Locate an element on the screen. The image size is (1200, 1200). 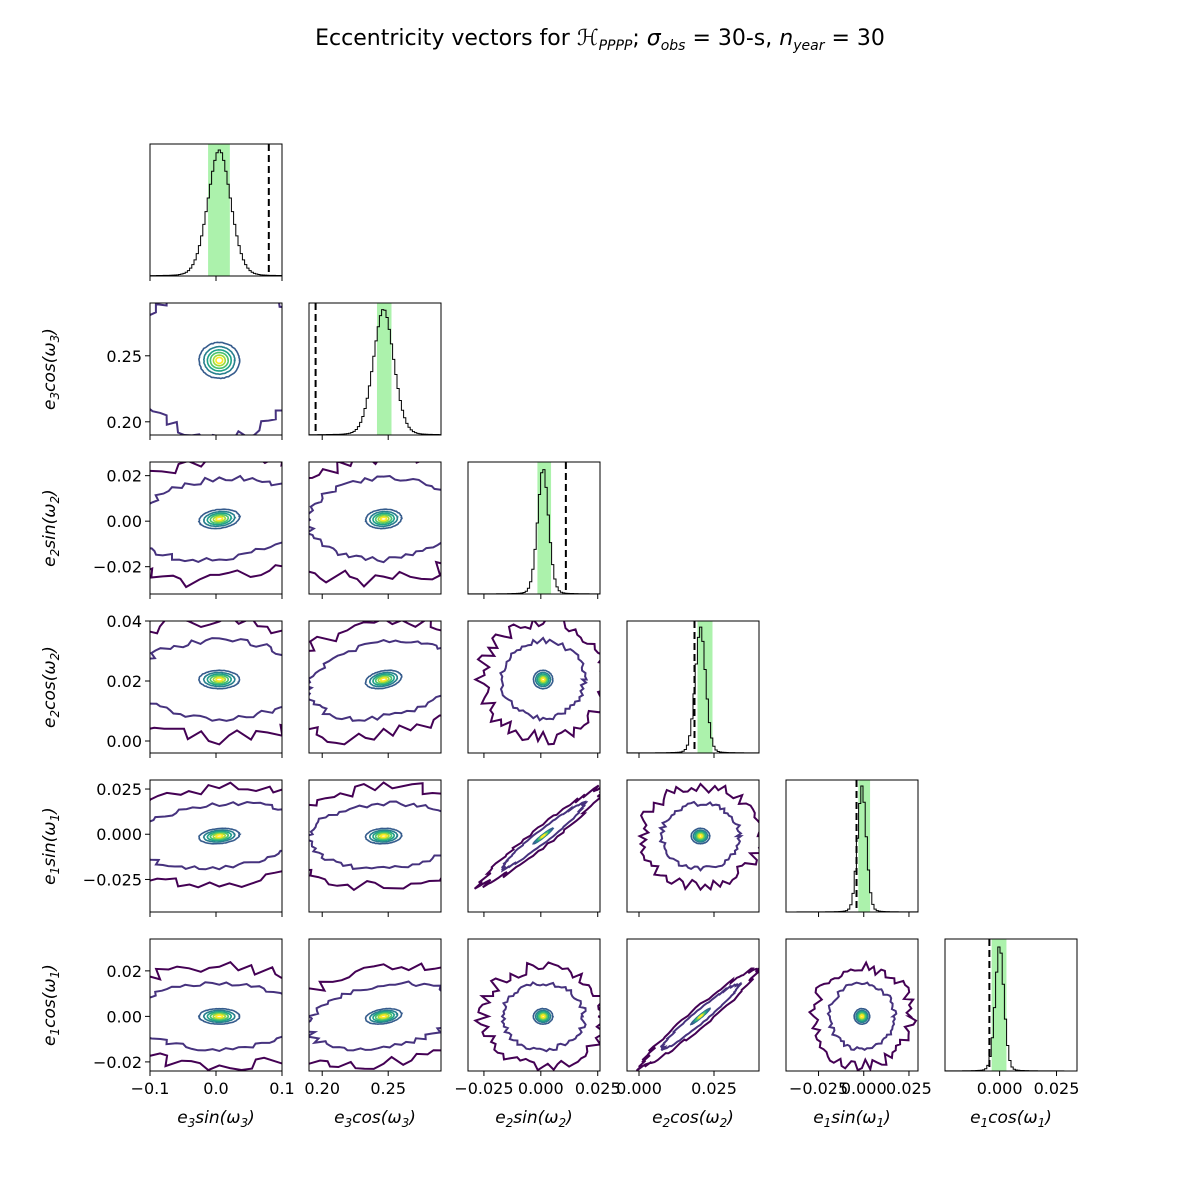
y-axis-label: e2cos(ω2) is located at coordinates (51, 687).